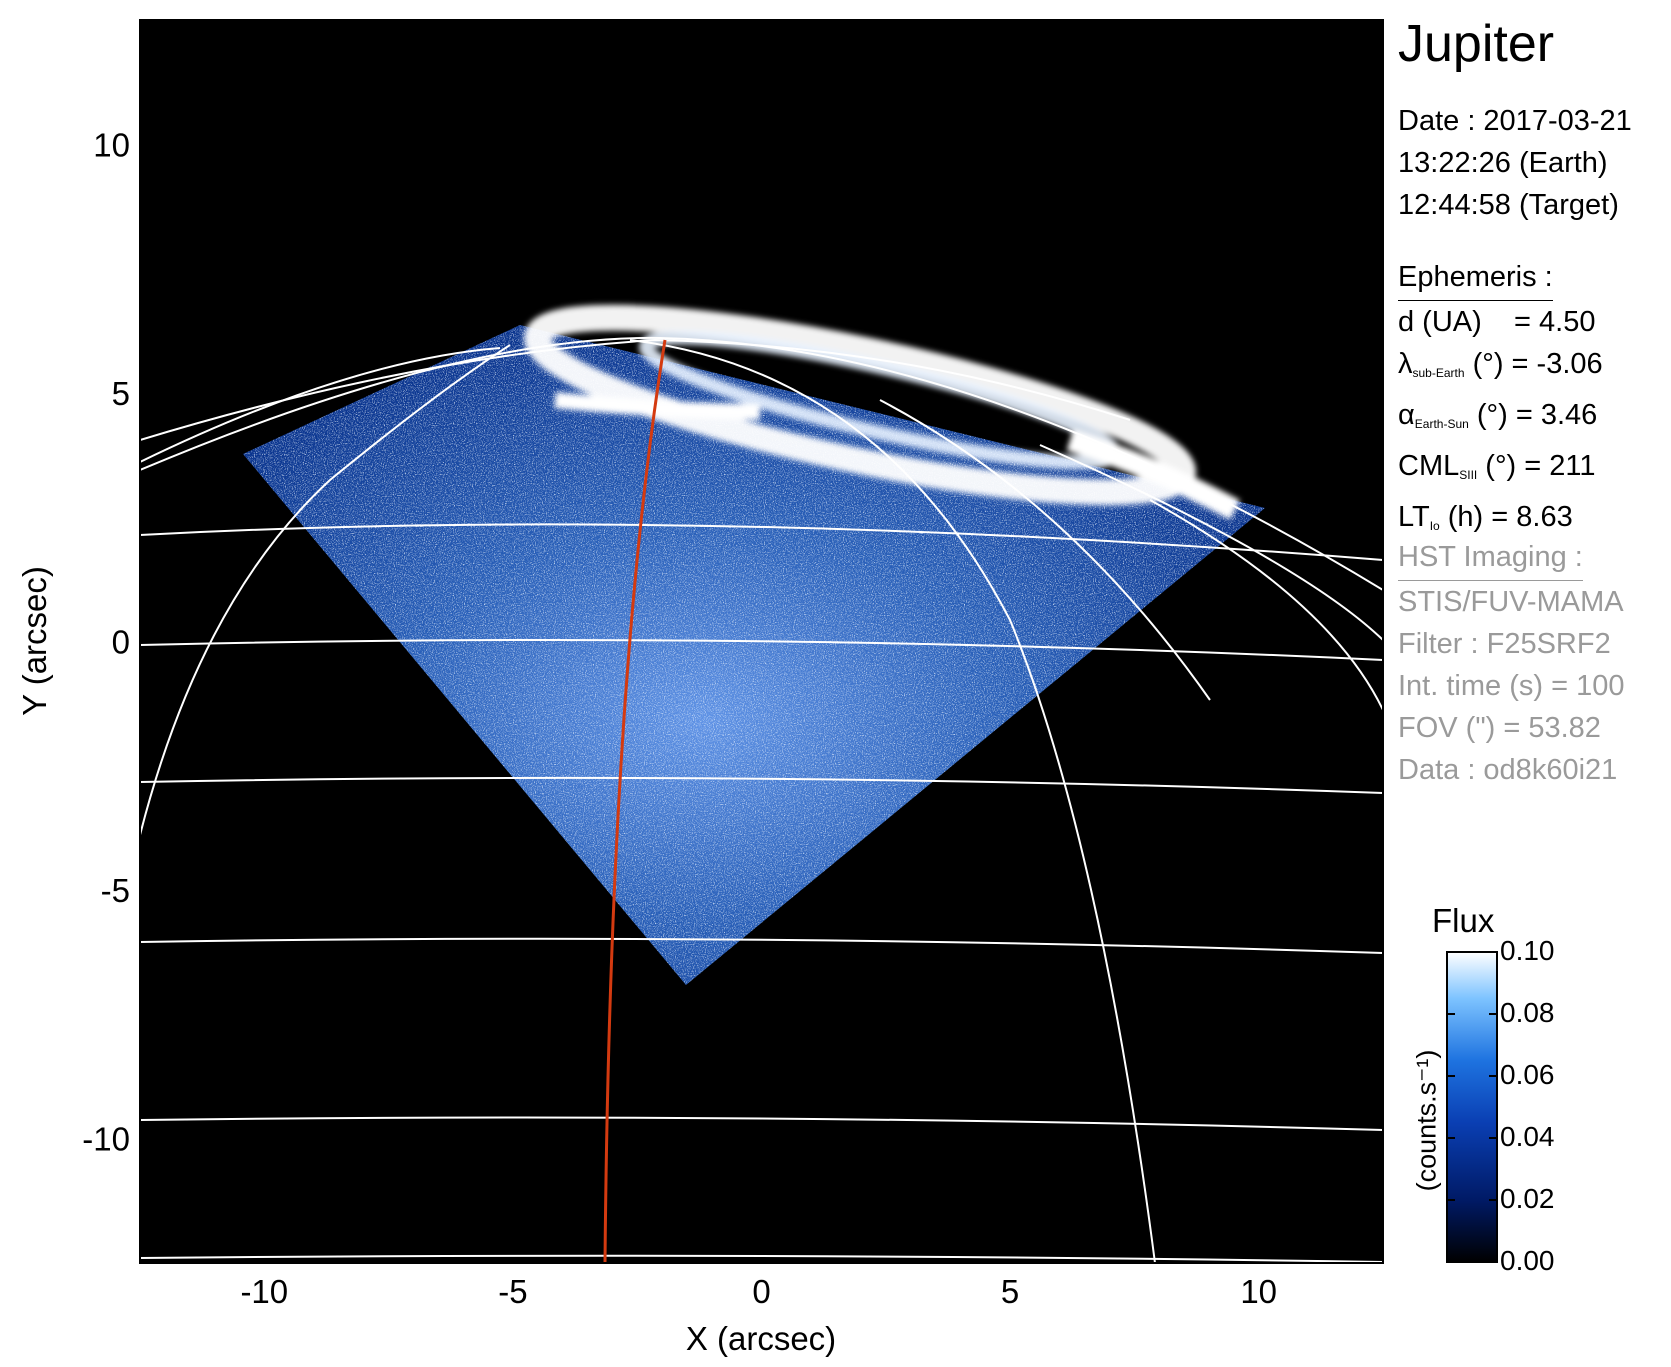 The height and width of the screenshot is (1367, 1671). Describe the element at coordinates (106, 1139) in the screenshot. I see `y-tick-label: -10` at that location.